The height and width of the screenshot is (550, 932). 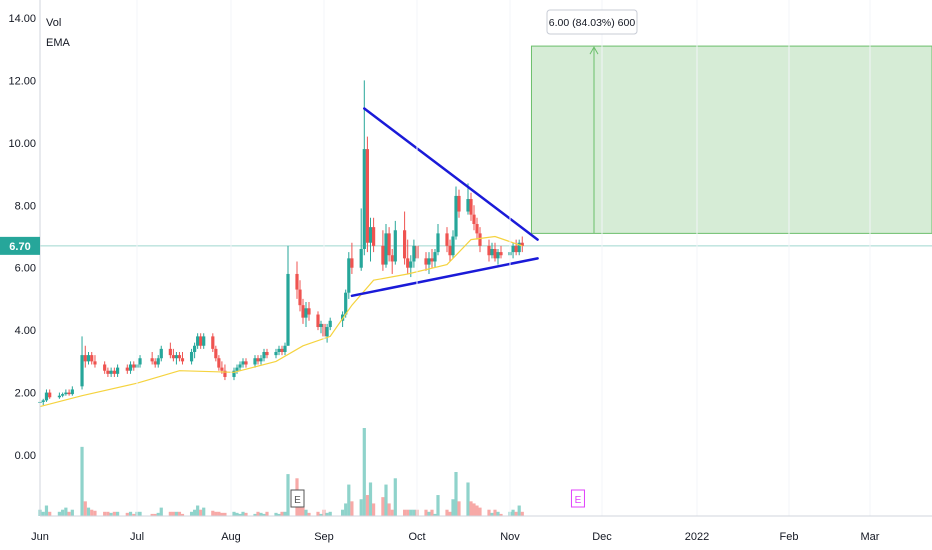 I want to click on legend-ema: EMA, so click(x=58, y=42).